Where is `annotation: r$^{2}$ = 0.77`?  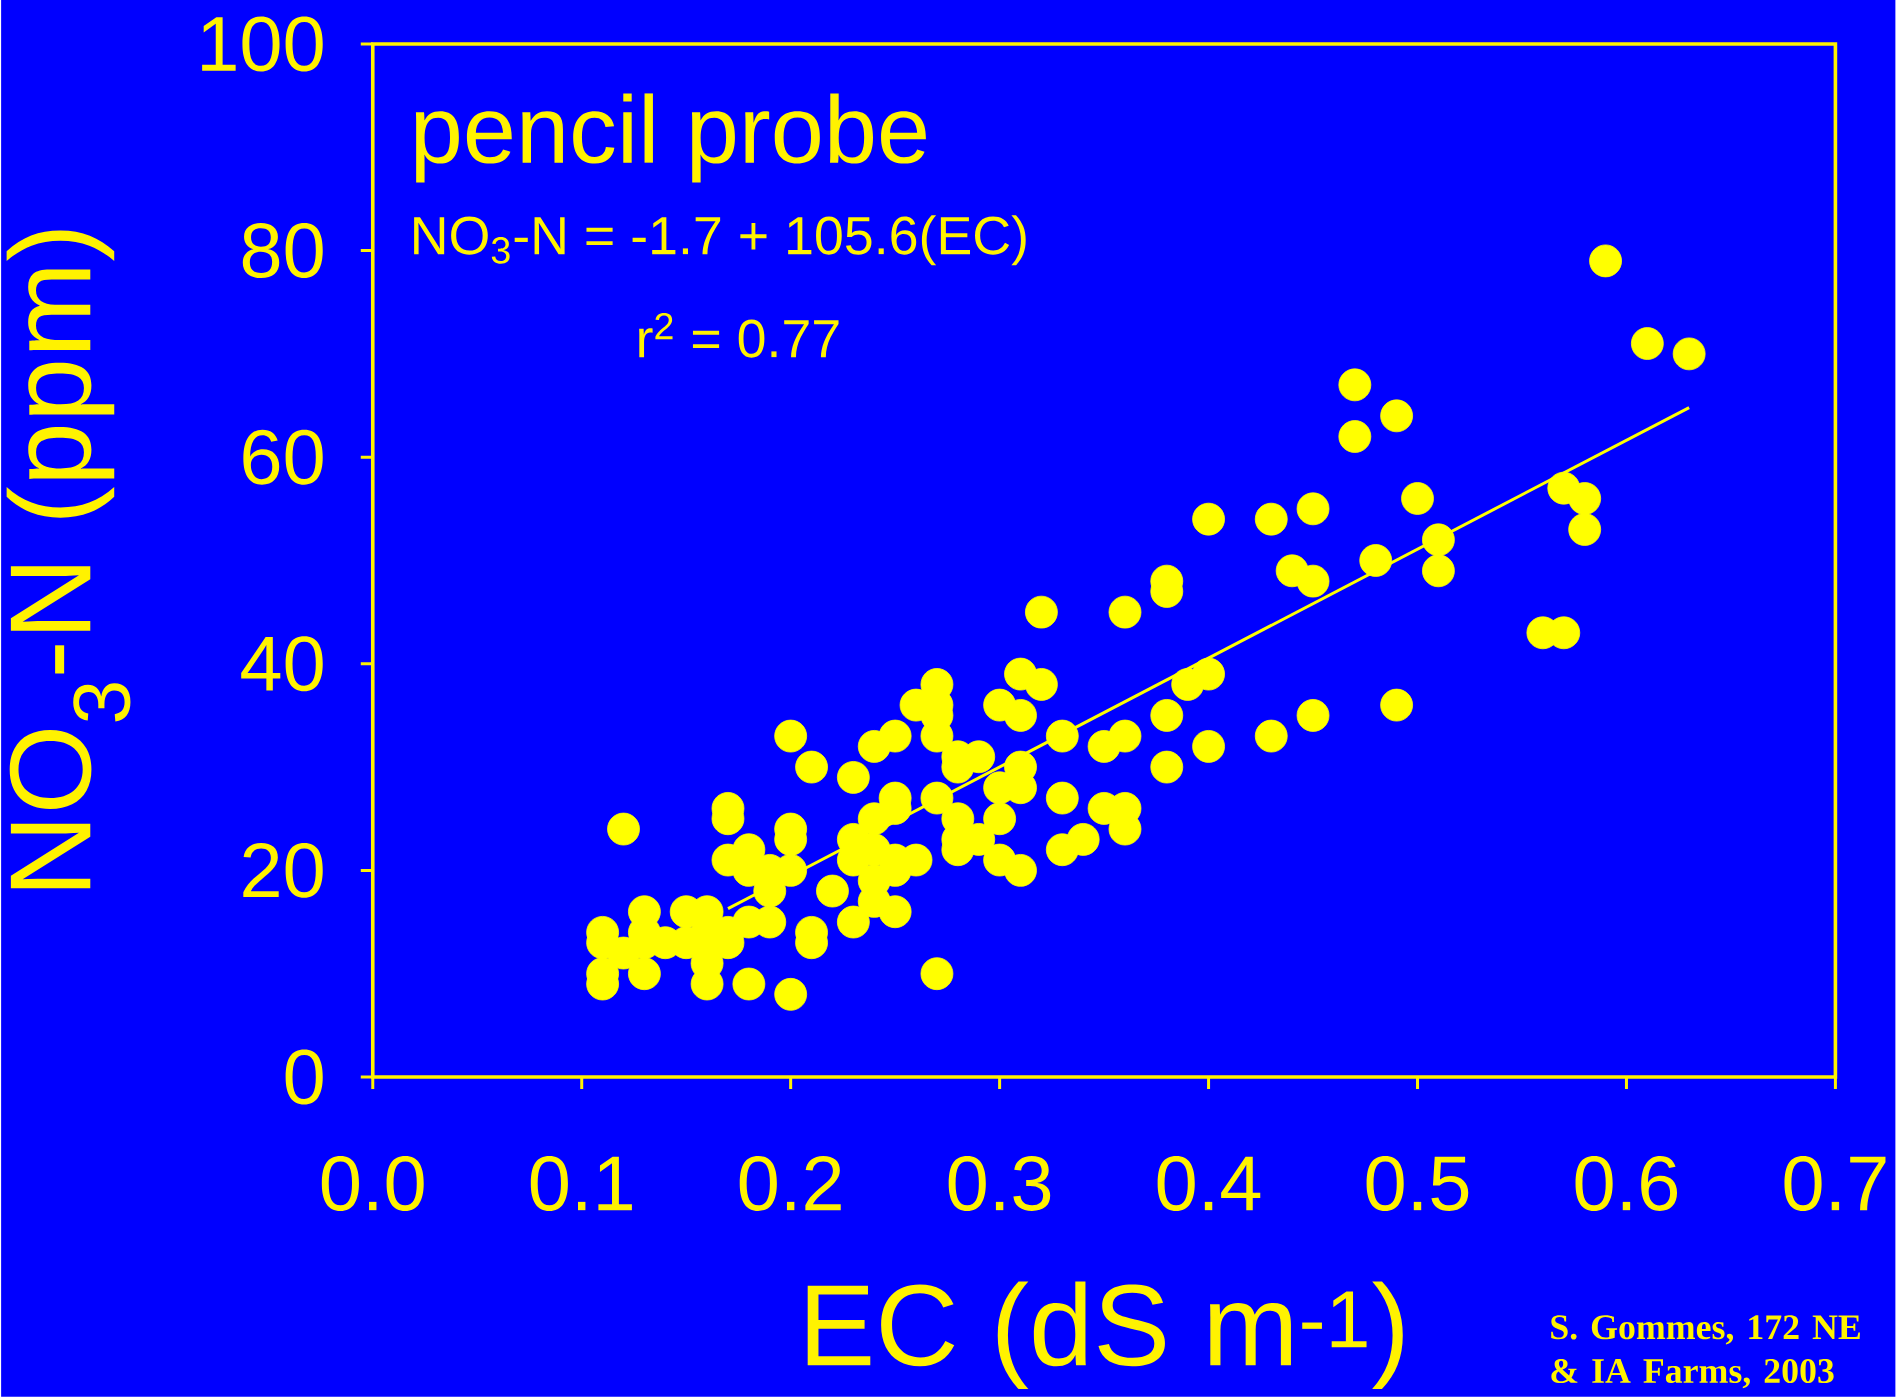 annotation: r$^{2}$ = 0.77 is located at coordinates (739, 335).